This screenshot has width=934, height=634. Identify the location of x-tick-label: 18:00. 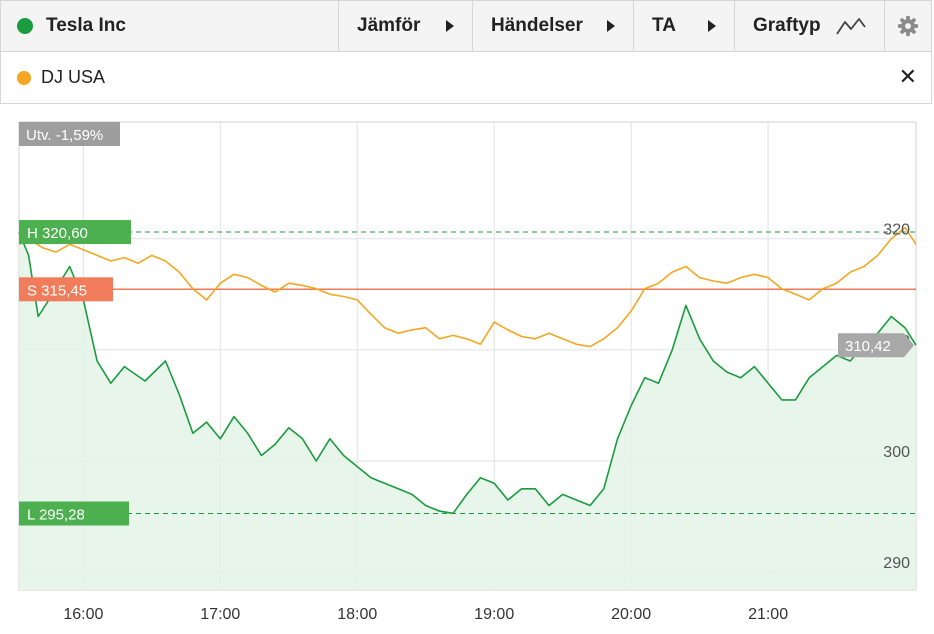
(357, 614).